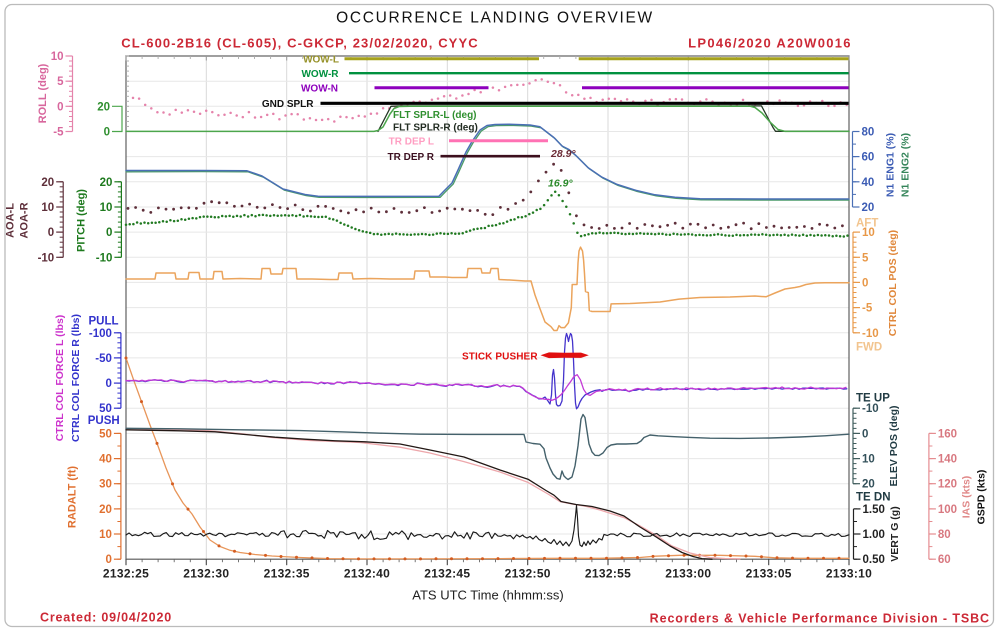 Image resolution: width=1000 pixels, height=633 pixels. What do you see at coordinates (873, 498) in the screenshot?
I see `svg-text: TE DN` at bounding box center [873, 498].